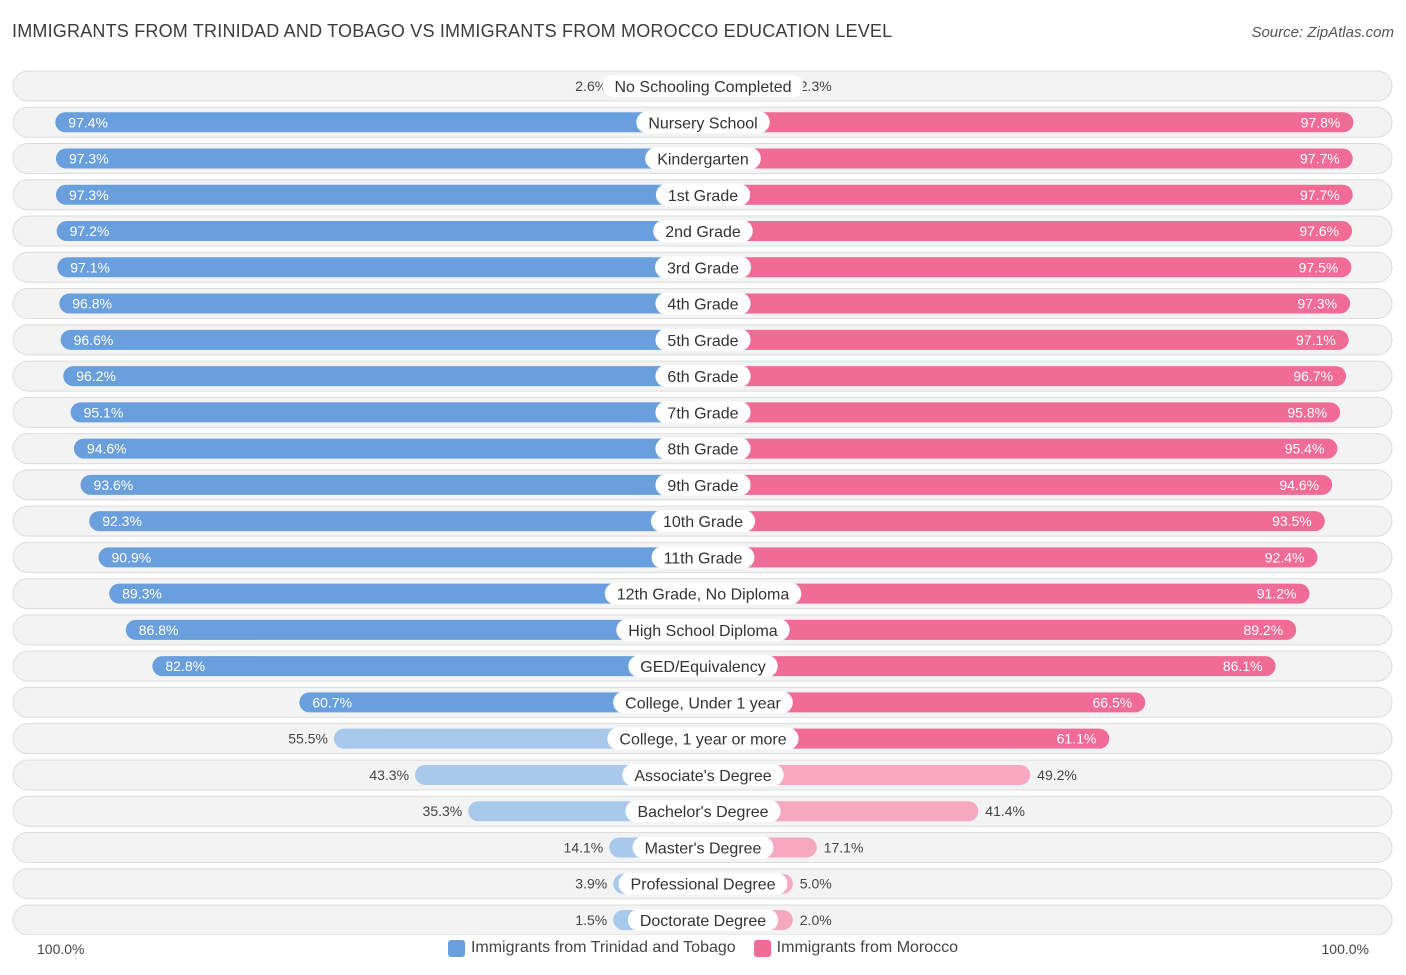  I want to click on value-label-morocco: 96.7%, so click(1313, 376).